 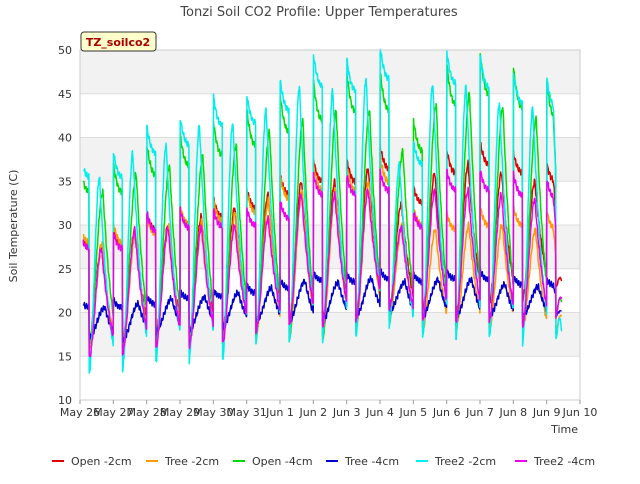 I want to click on legend-label: Tree2 -2cm, so click(x=465, y=461).